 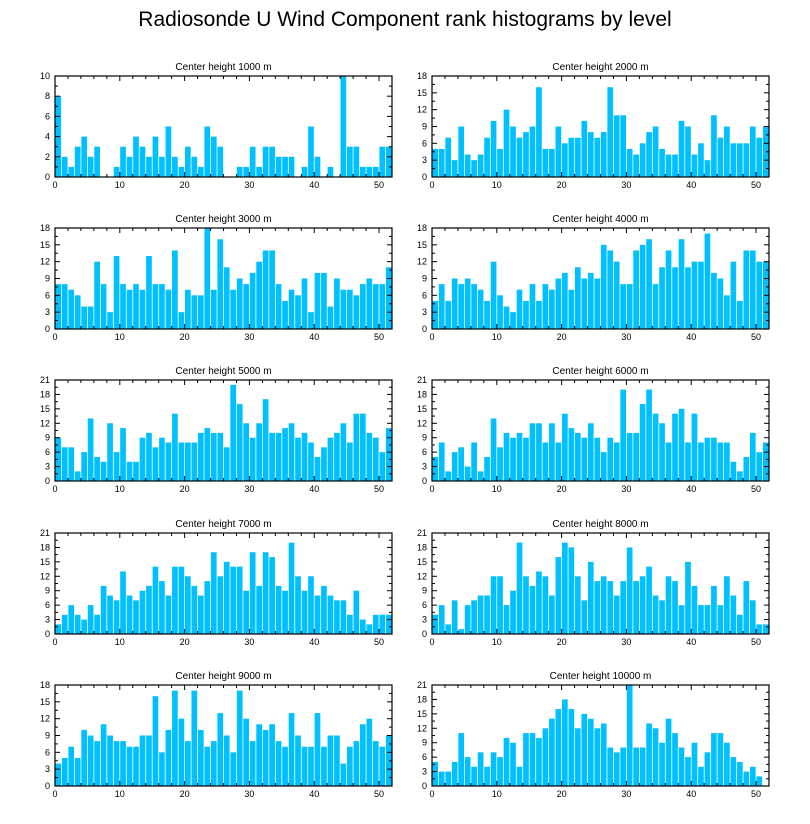 What do you see at coordinates (45, 719) in the screenshot?
I see `y-tick-label: 12` at bounding box center [45, 719].